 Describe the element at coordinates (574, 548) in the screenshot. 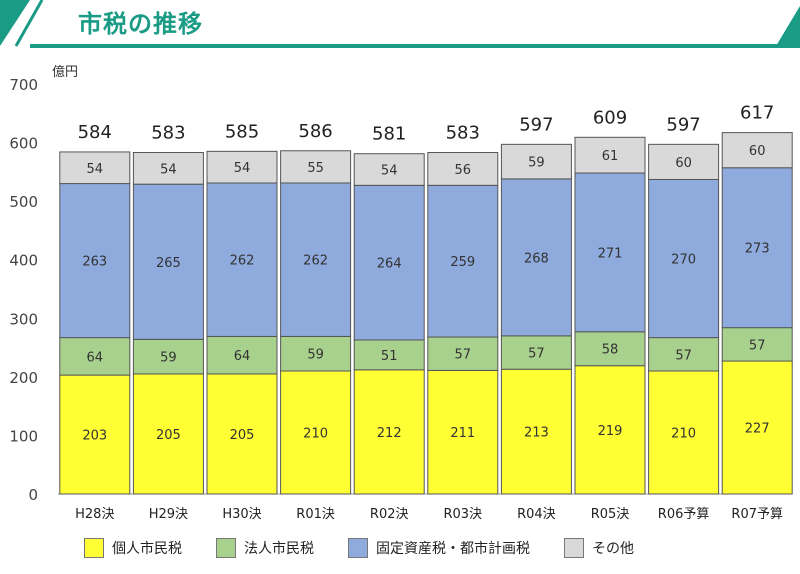

I see `legend-swatch-other` at that location.